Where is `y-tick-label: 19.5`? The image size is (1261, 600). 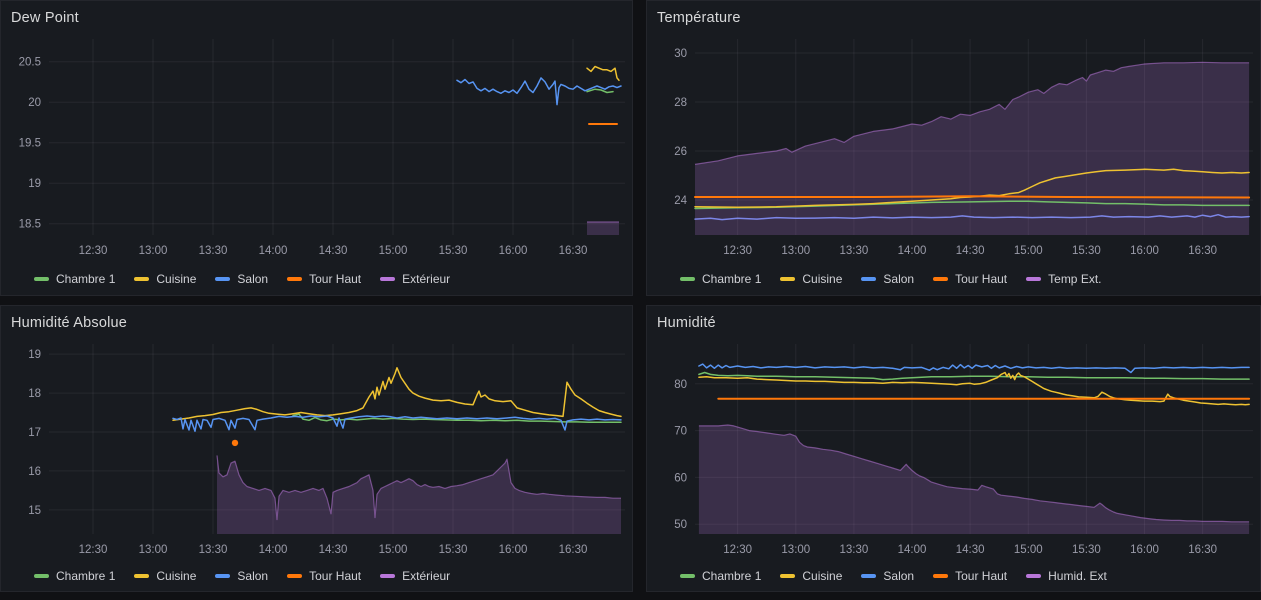 y-tick-label: 19.5 is located at coordinates (30, 144).